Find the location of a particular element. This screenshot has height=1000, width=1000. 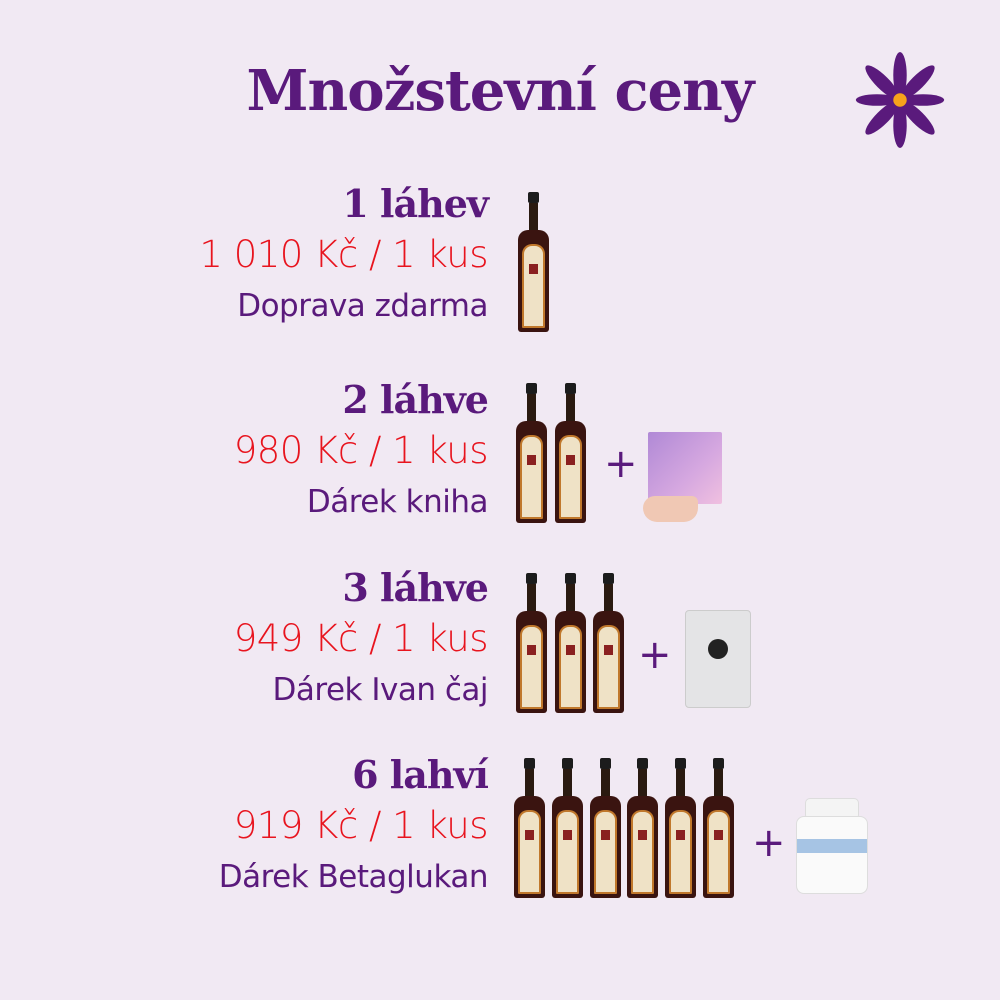

offer-price: 949 Kč / 1 kus is located at coordinates (361, 638).